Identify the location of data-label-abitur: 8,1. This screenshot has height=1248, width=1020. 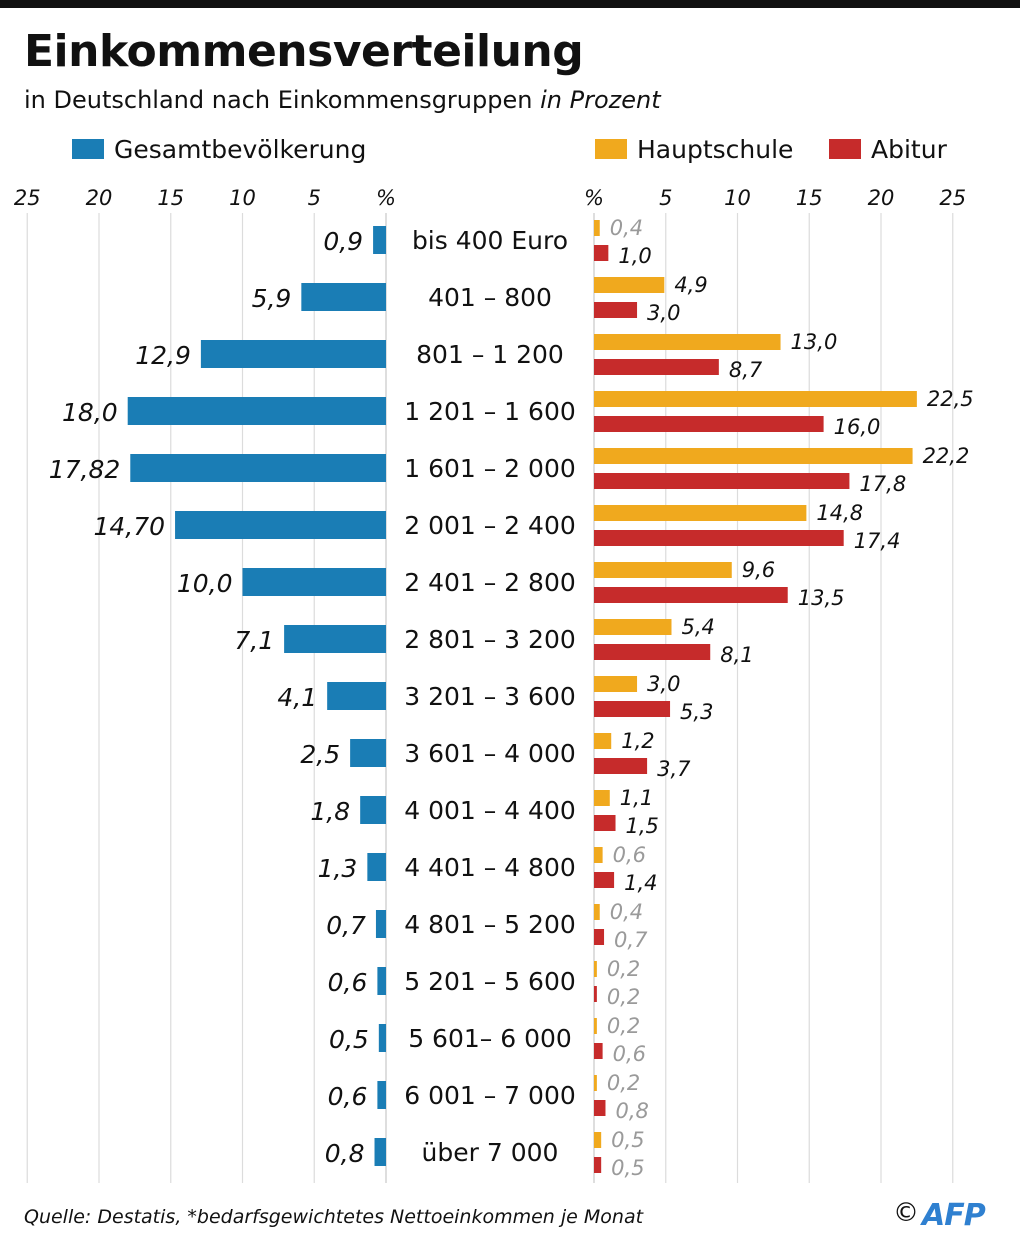
(736, 655).